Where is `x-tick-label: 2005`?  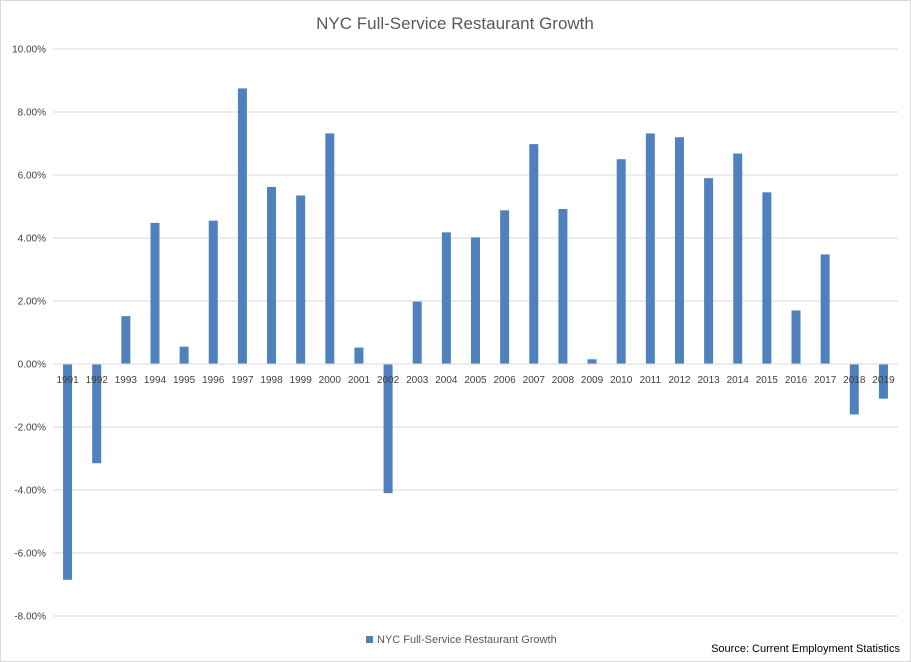 x-tick-label: 2005 is located at coordinates (475, 380).